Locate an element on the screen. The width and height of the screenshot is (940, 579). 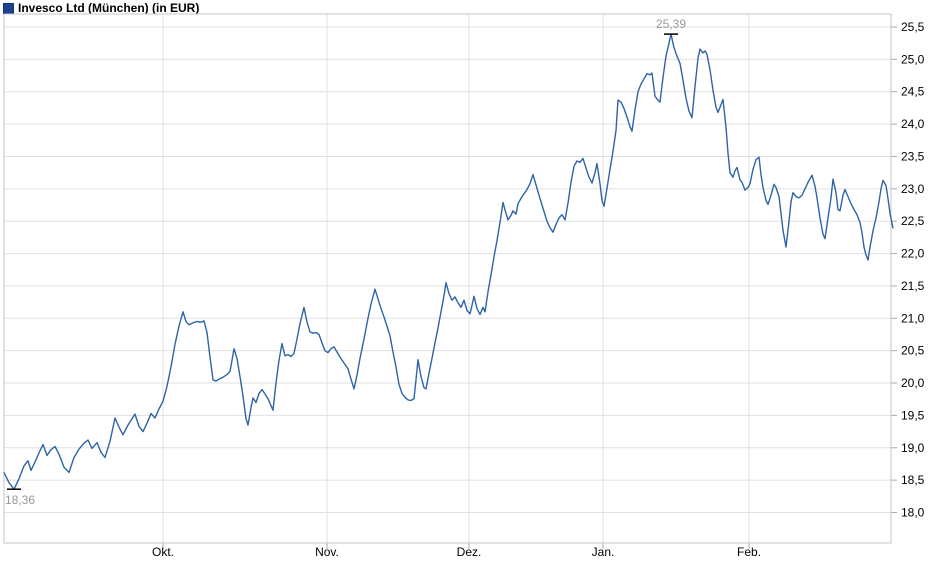
y-axis-label: 25,5 is located at coordinates (913, 27).